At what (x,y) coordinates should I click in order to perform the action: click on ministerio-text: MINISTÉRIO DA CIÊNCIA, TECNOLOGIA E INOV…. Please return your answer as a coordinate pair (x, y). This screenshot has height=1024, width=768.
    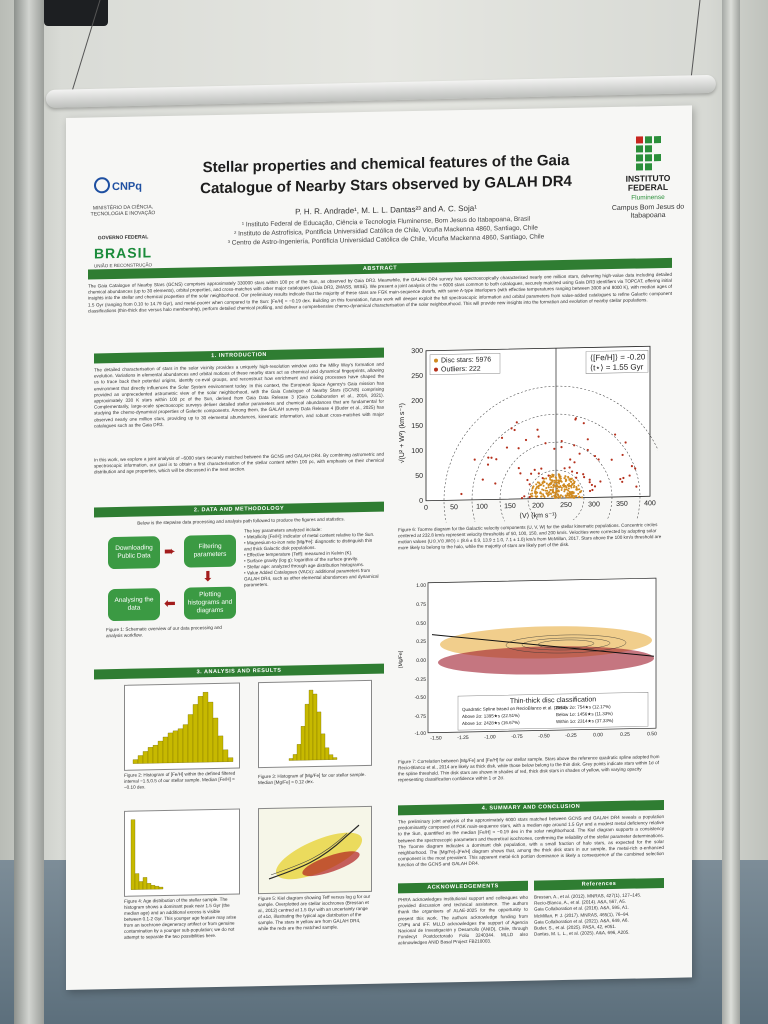
    Looking at the image, I should click on (123, 211).